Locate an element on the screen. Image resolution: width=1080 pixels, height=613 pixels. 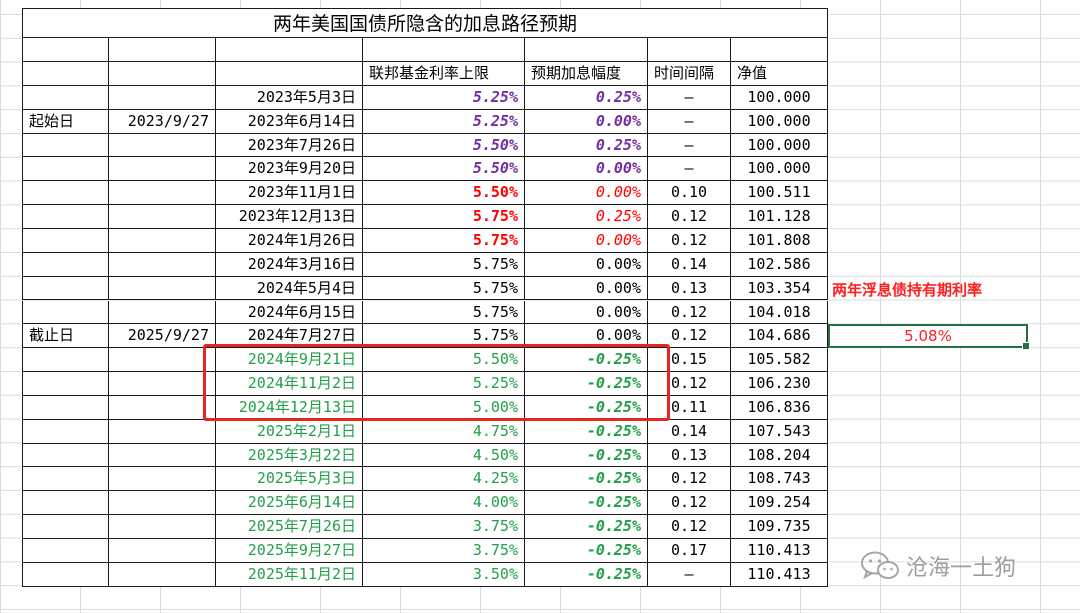
header-rate: 联邦基金利率上限 is located at coordinates (444, 74).